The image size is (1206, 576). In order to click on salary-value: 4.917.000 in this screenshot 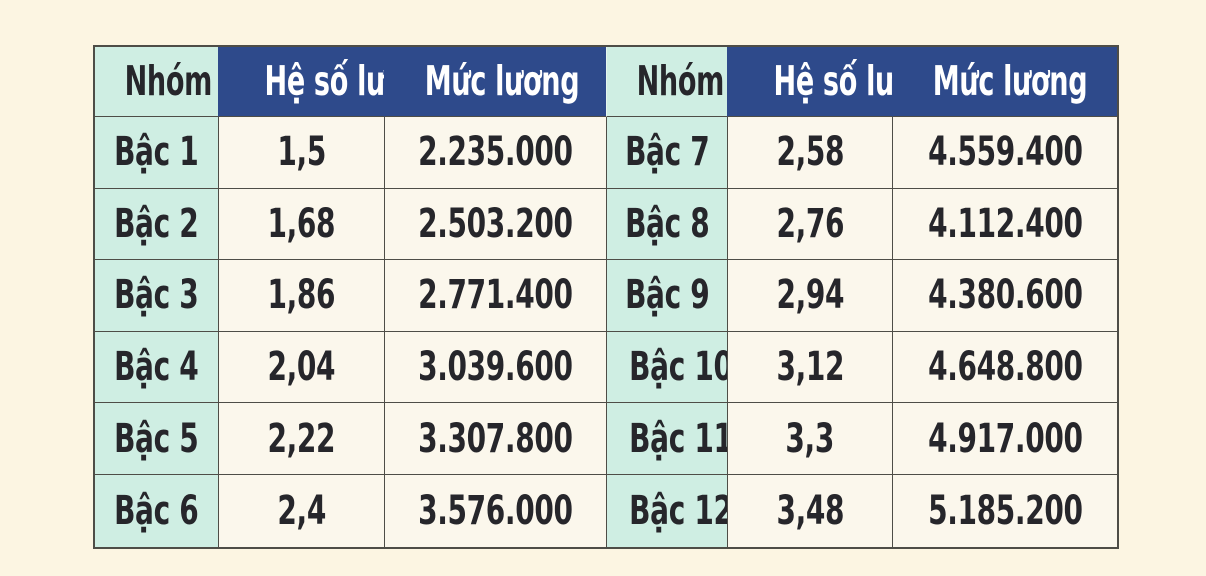, I will do `click(1005, 438)`.